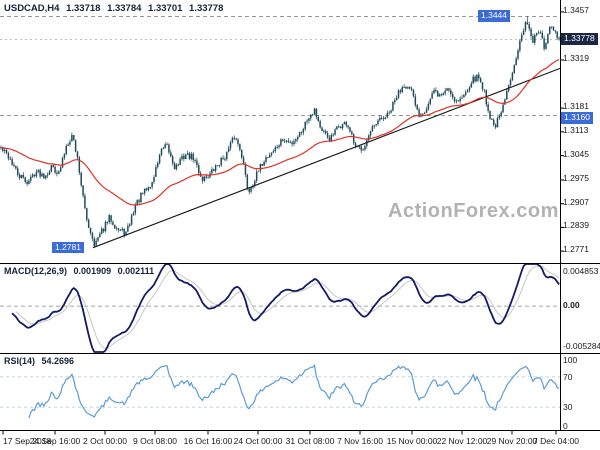 The height and width of the screenshot is (450, 600). I want to click on rsi-title: RSI(14), so click(20, 361).